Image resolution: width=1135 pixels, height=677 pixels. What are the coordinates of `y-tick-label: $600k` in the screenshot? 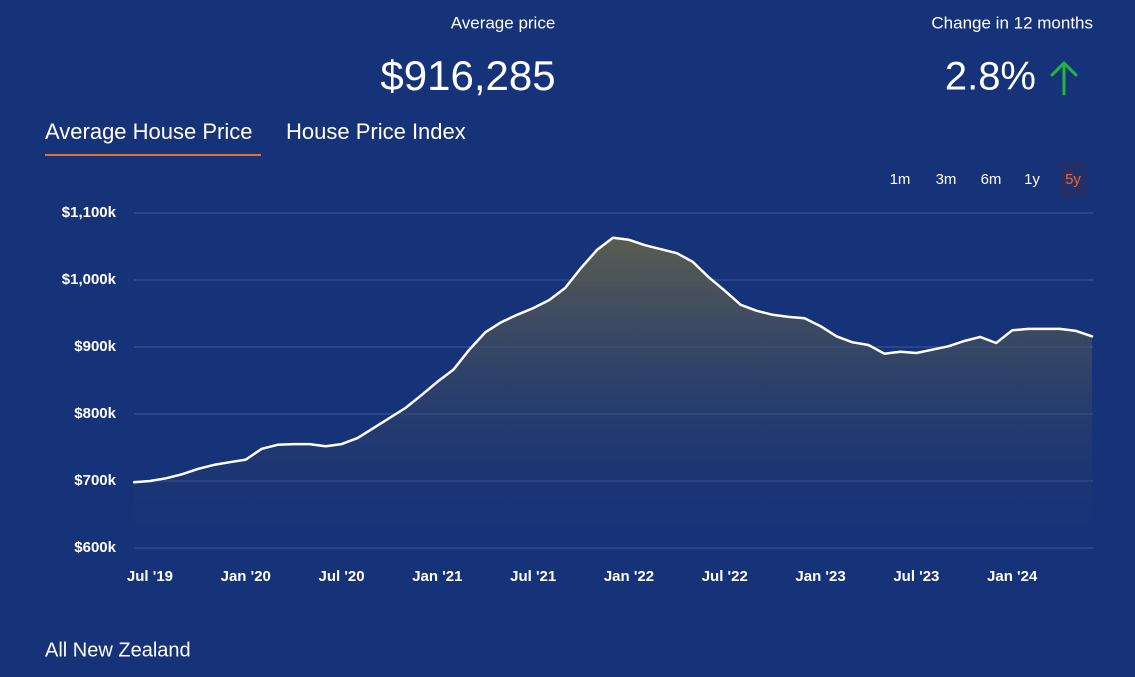 It's located at (95, 547).